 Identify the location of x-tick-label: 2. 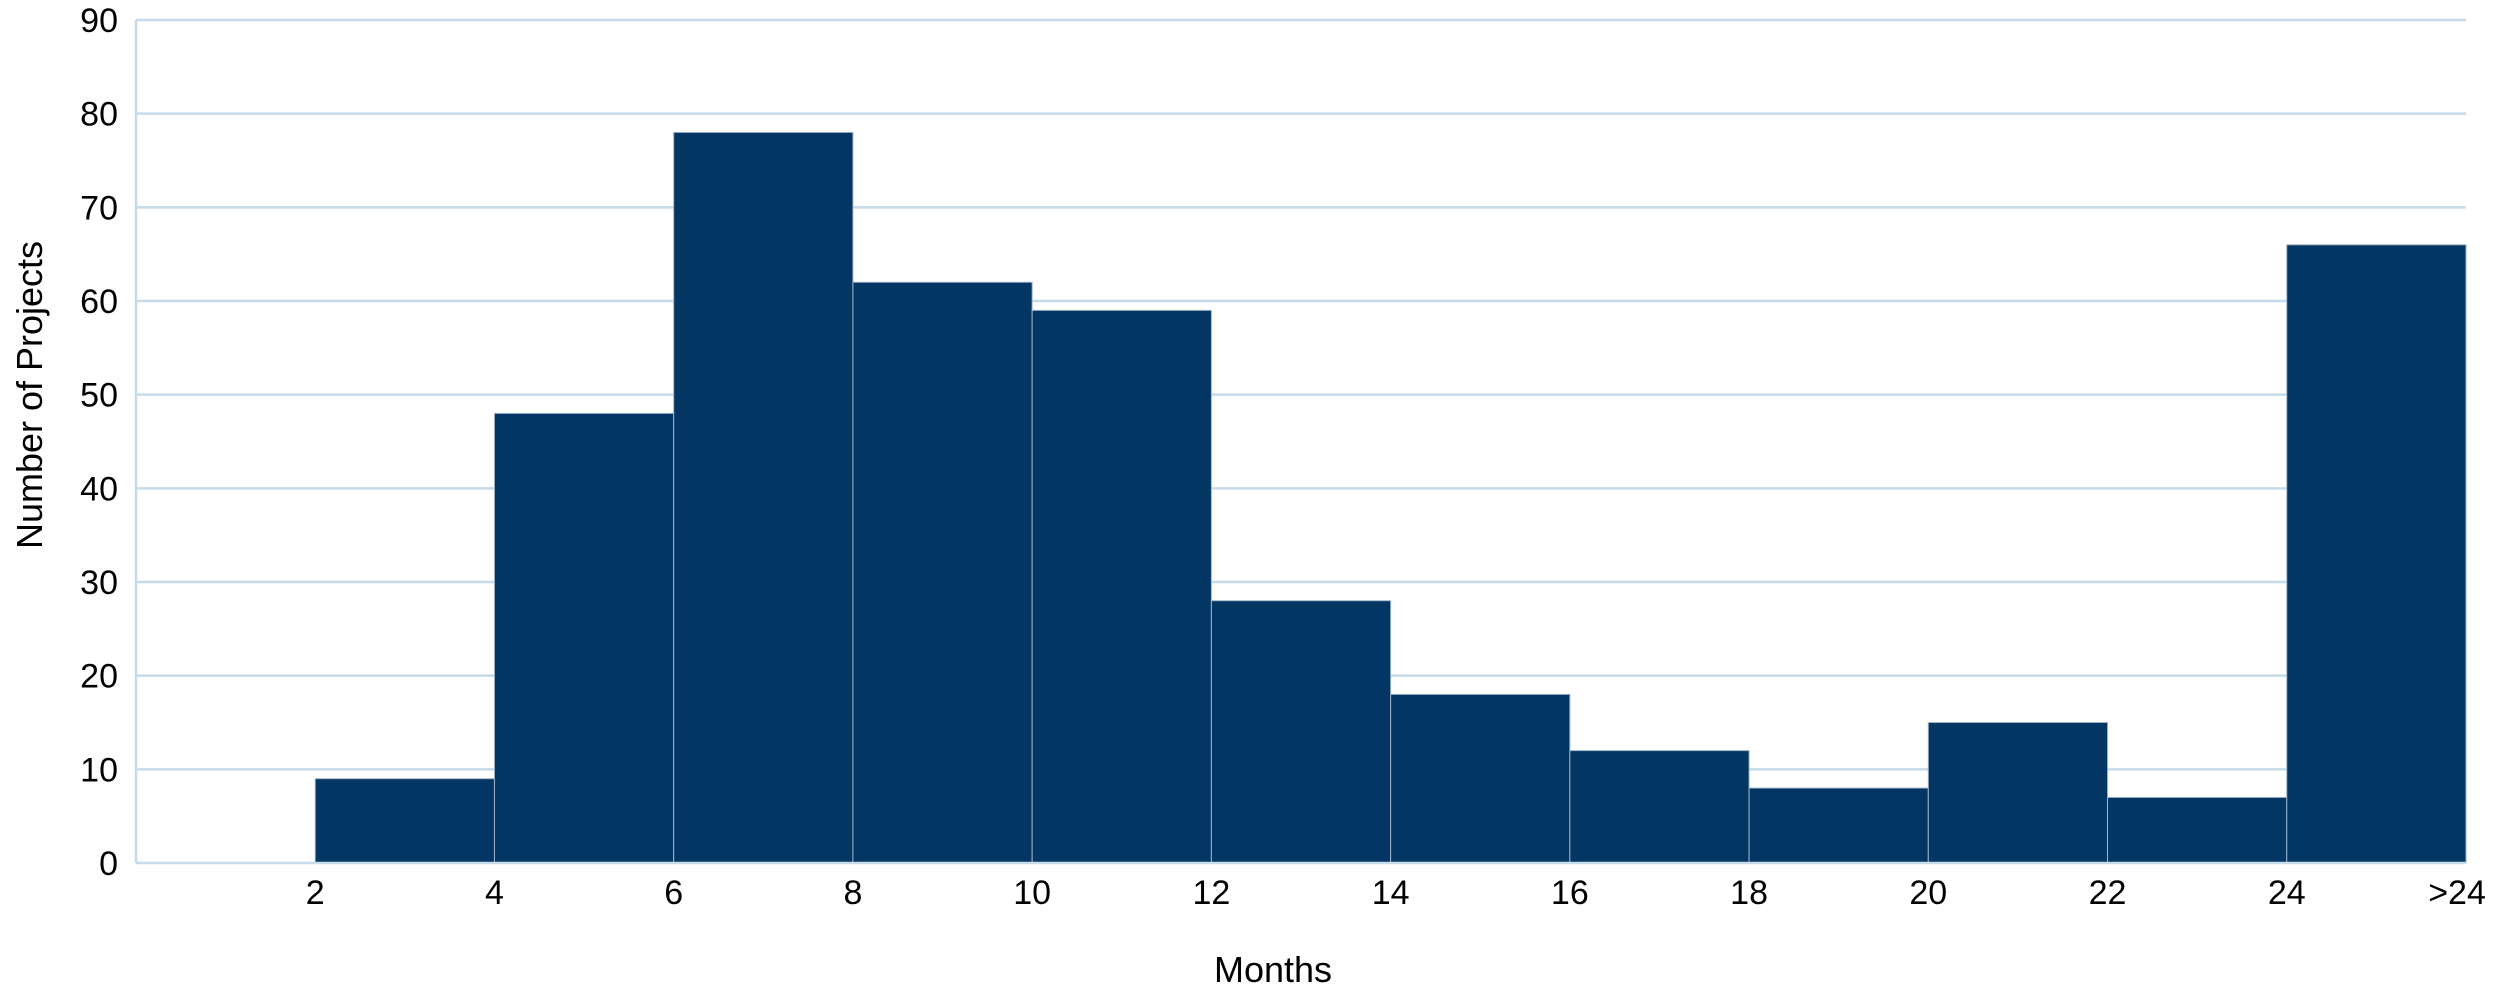
(315, 893).